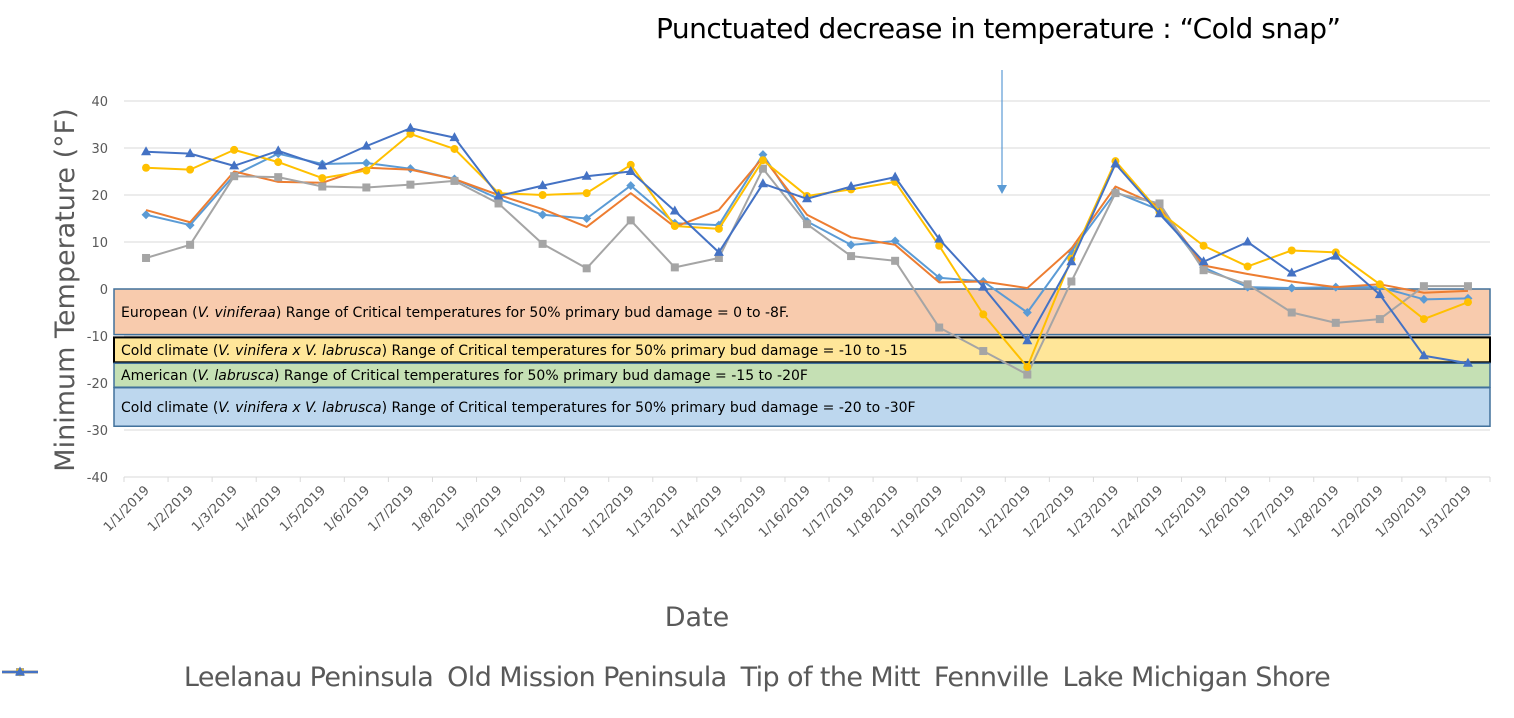 Image resolution: width=1514 pixels, height=718 pixels. I want to click on legend-item-tip-of-the-mitt: Tip of the Mitt, so click(461, 677).